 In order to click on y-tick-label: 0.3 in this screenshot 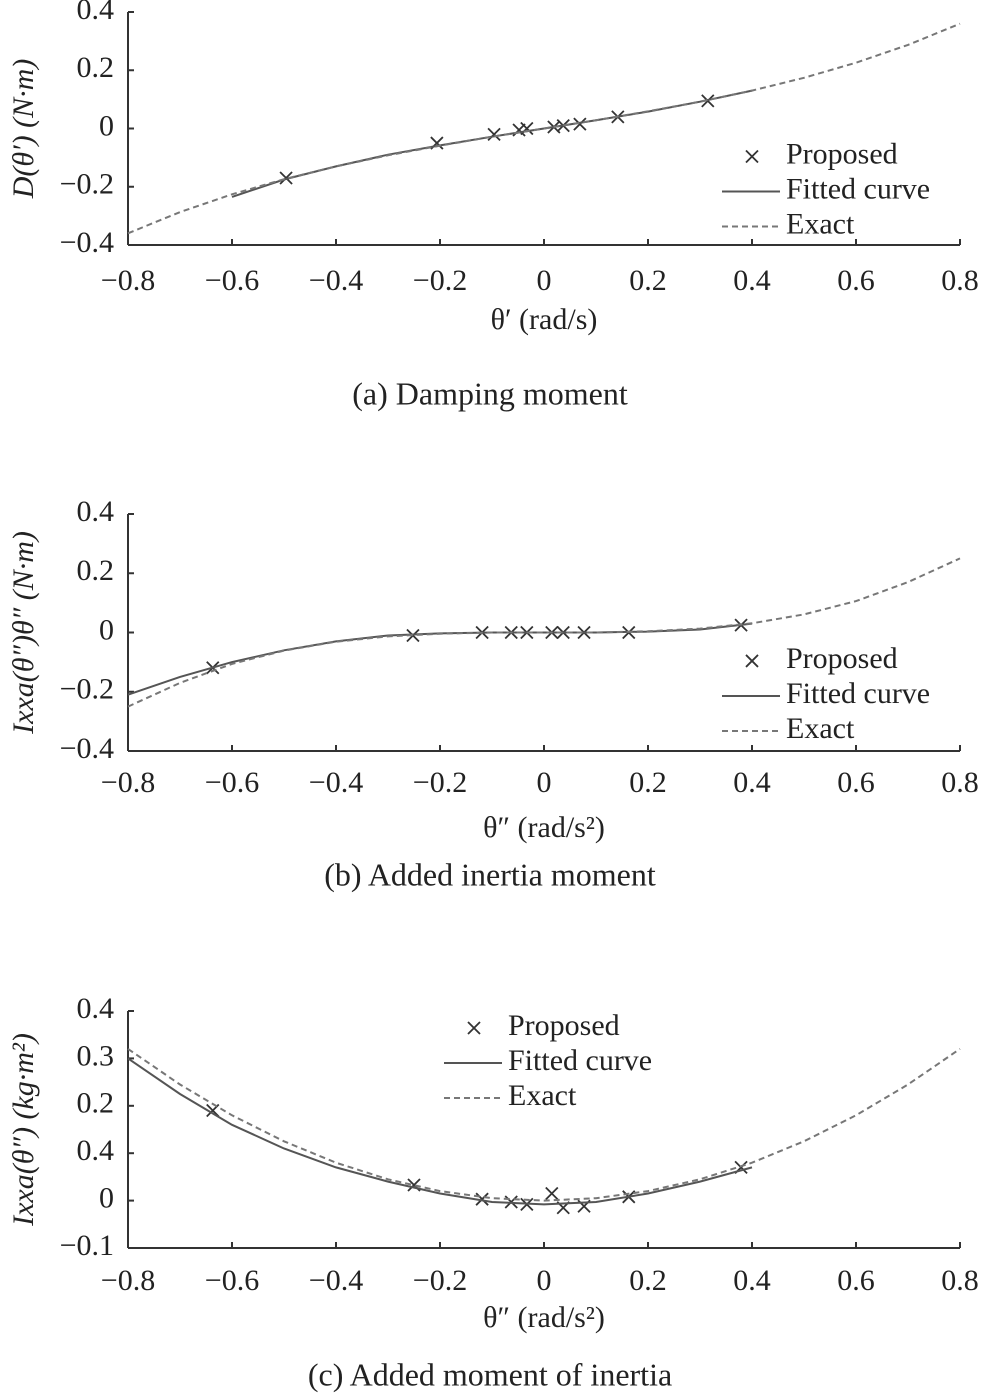, I will do `click(96, 1055)`.